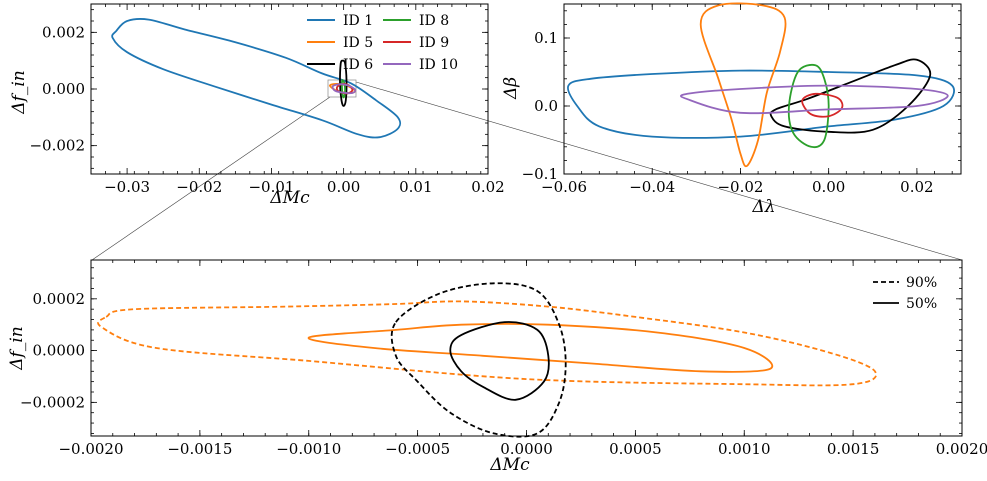 Image resolution: width=987 pixels, height=481 pixels. What do you see at coordinates (17, 348) in the screenshot?
I see `bottom-y-axis-label: Δf_in` at bounding box center [17, 348].